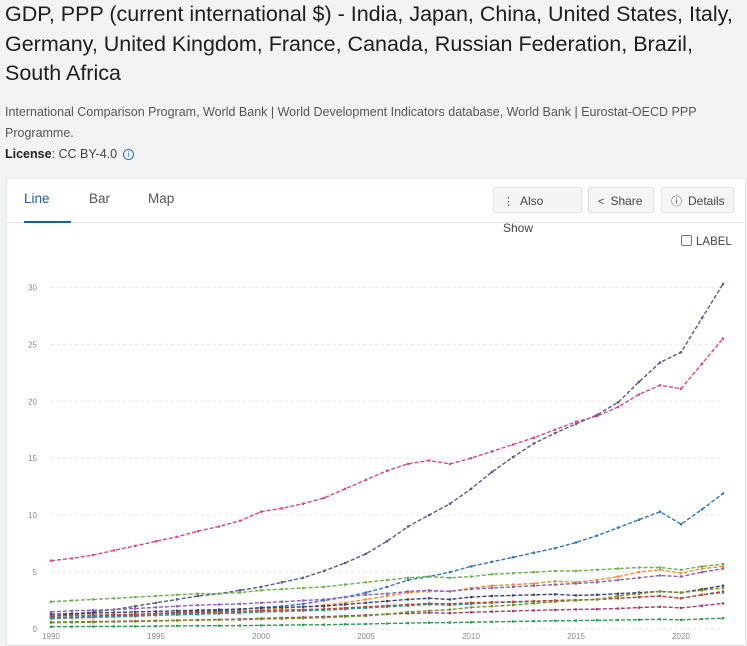  Describe the element at coordinates (100, 198) in the screenshot. I see `tab-bar: Bar` at that location.